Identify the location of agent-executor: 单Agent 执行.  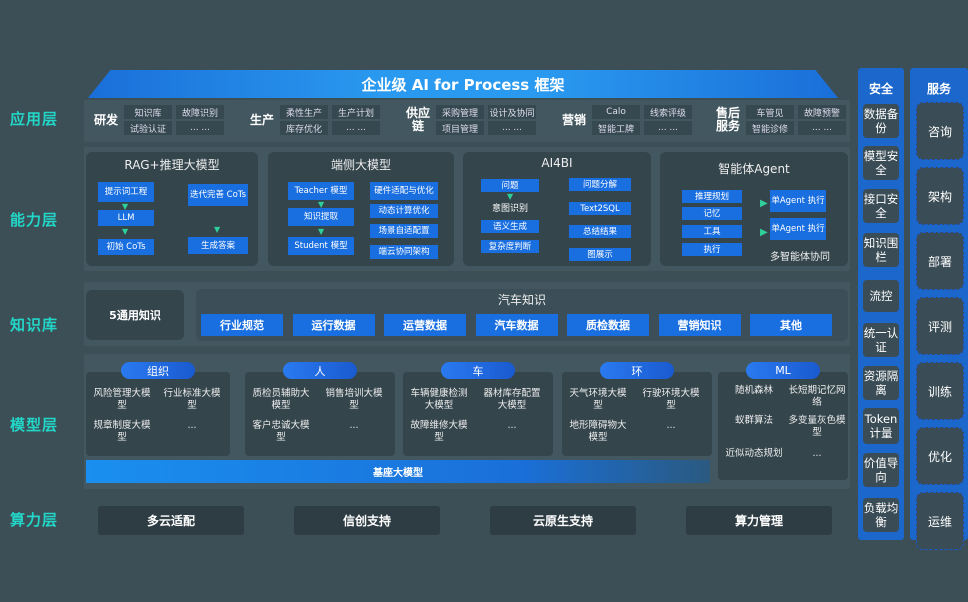
(798, 229).